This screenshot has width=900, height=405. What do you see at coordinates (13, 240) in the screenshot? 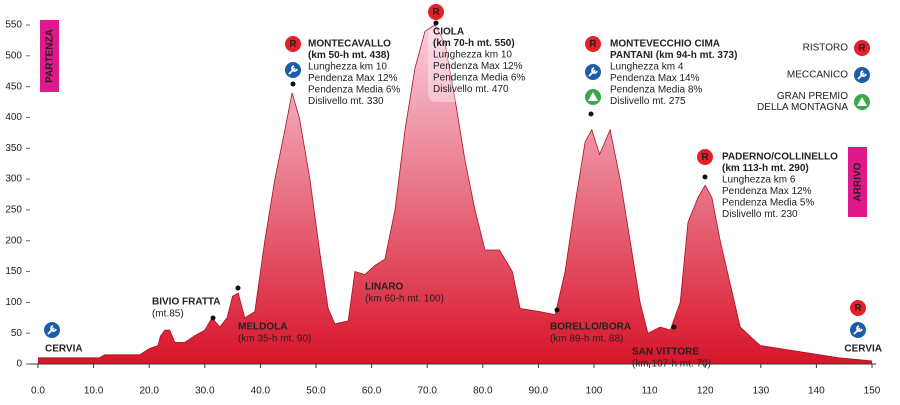
I see `y-tick-label: 200` at bounding box center [13, 240].